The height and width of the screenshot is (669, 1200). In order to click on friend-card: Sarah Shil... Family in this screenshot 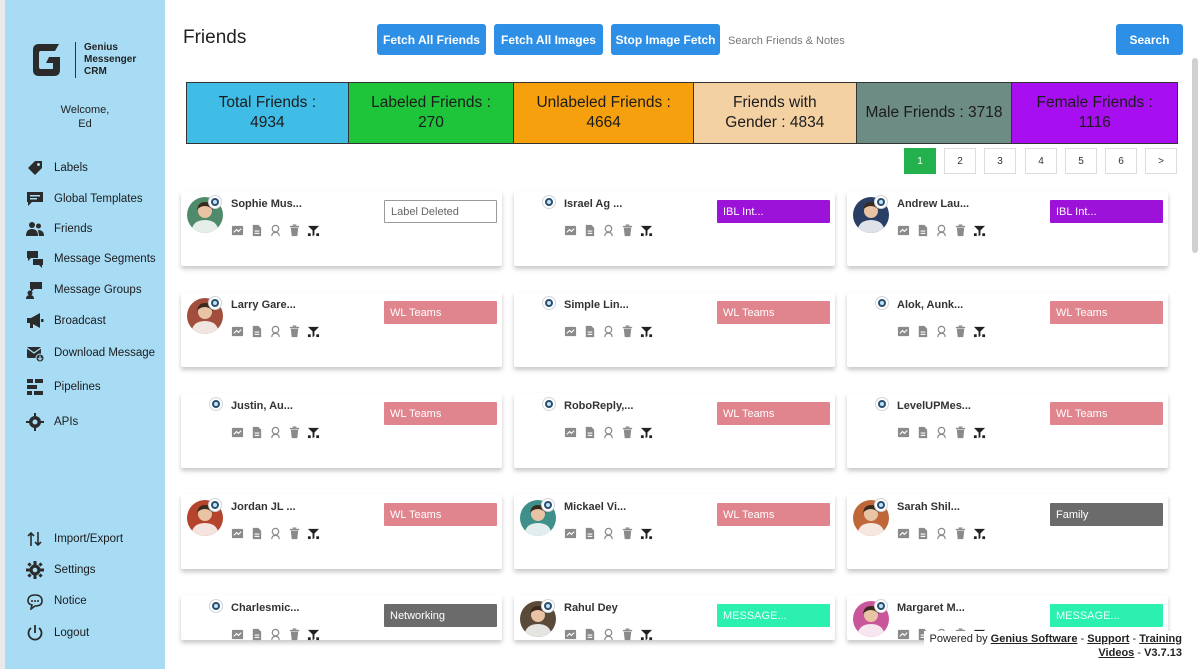, I will do `click(1007, 531)`.